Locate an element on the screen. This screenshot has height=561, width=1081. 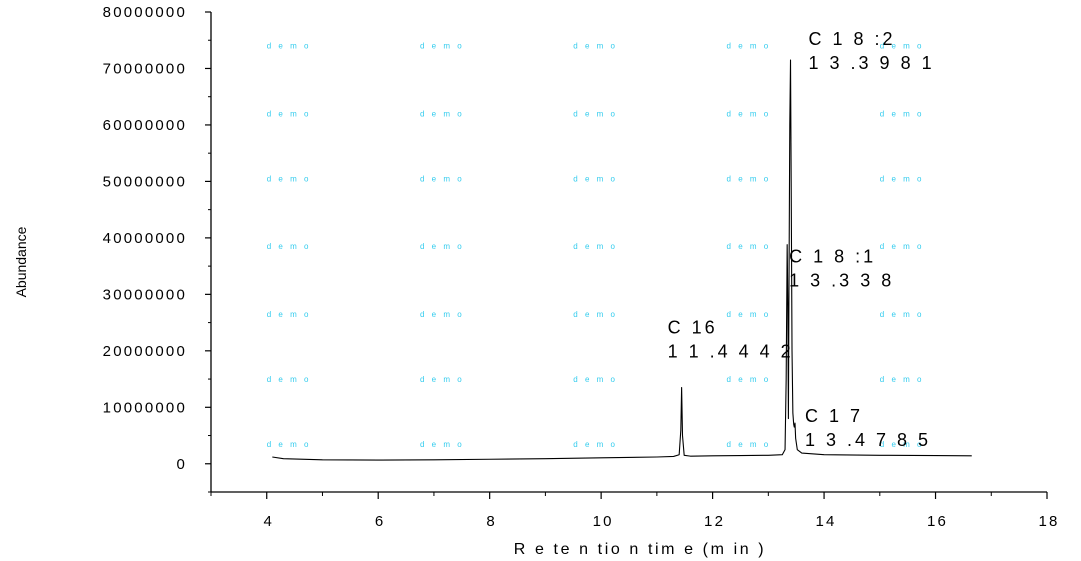
peak-label: 1 3 .3 9 8 1 is located at coordinates (872, 63).